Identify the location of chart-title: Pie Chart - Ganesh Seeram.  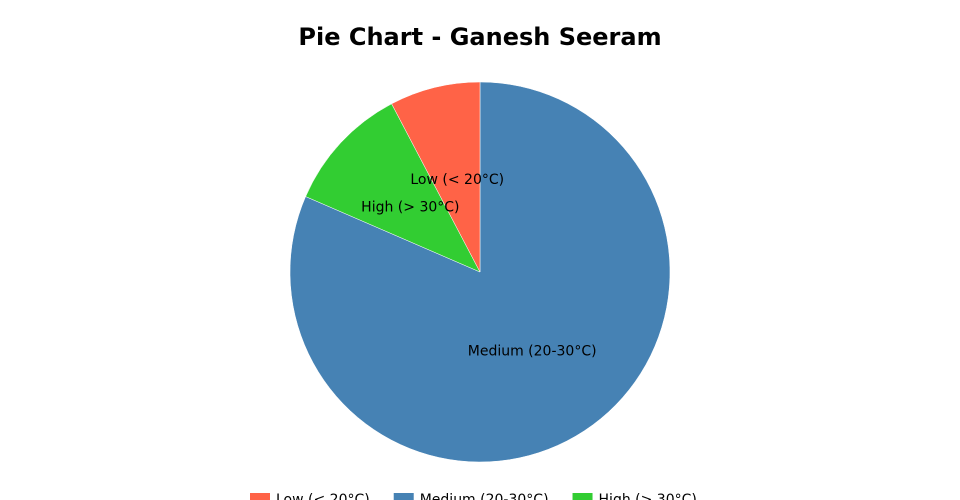
(479, 37).